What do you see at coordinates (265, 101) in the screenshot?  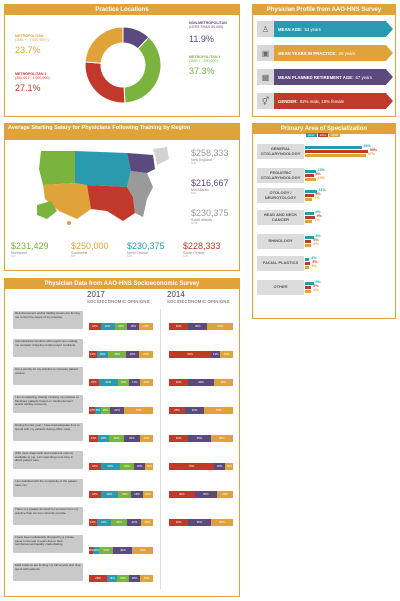 I see `gender-icon: ⚥` at bounding box center [265, 101].